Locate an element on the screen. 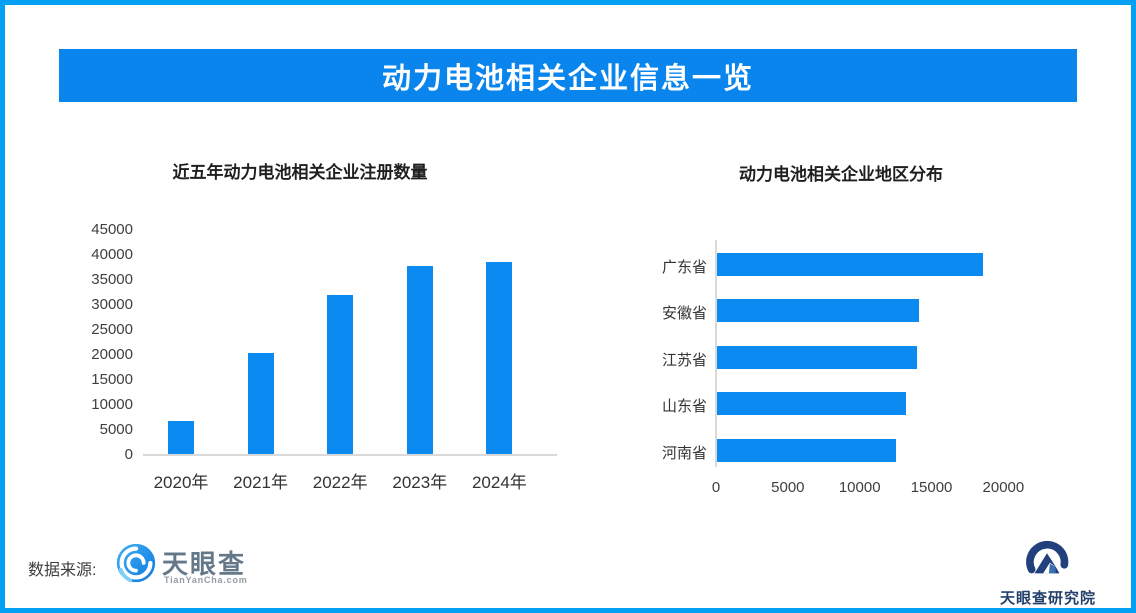 Image resolution: width=1136 pixels, height=613 pixels. x-axis-tick-label: 20000 is located at coordinates (1003, 487).